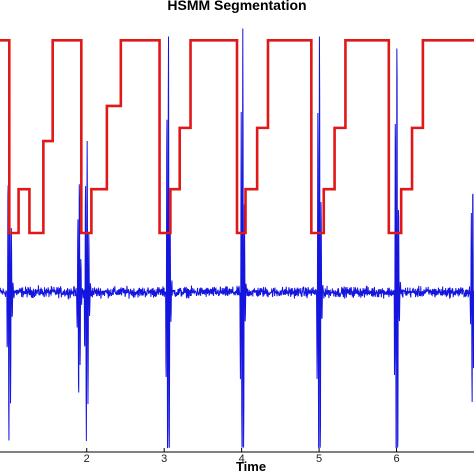 This screenshot has height=474, width=474. What do you see at coordinates (87, 459) in the screenshot?
I see `x-tick-label: 2` at bounding box center [87, 459].